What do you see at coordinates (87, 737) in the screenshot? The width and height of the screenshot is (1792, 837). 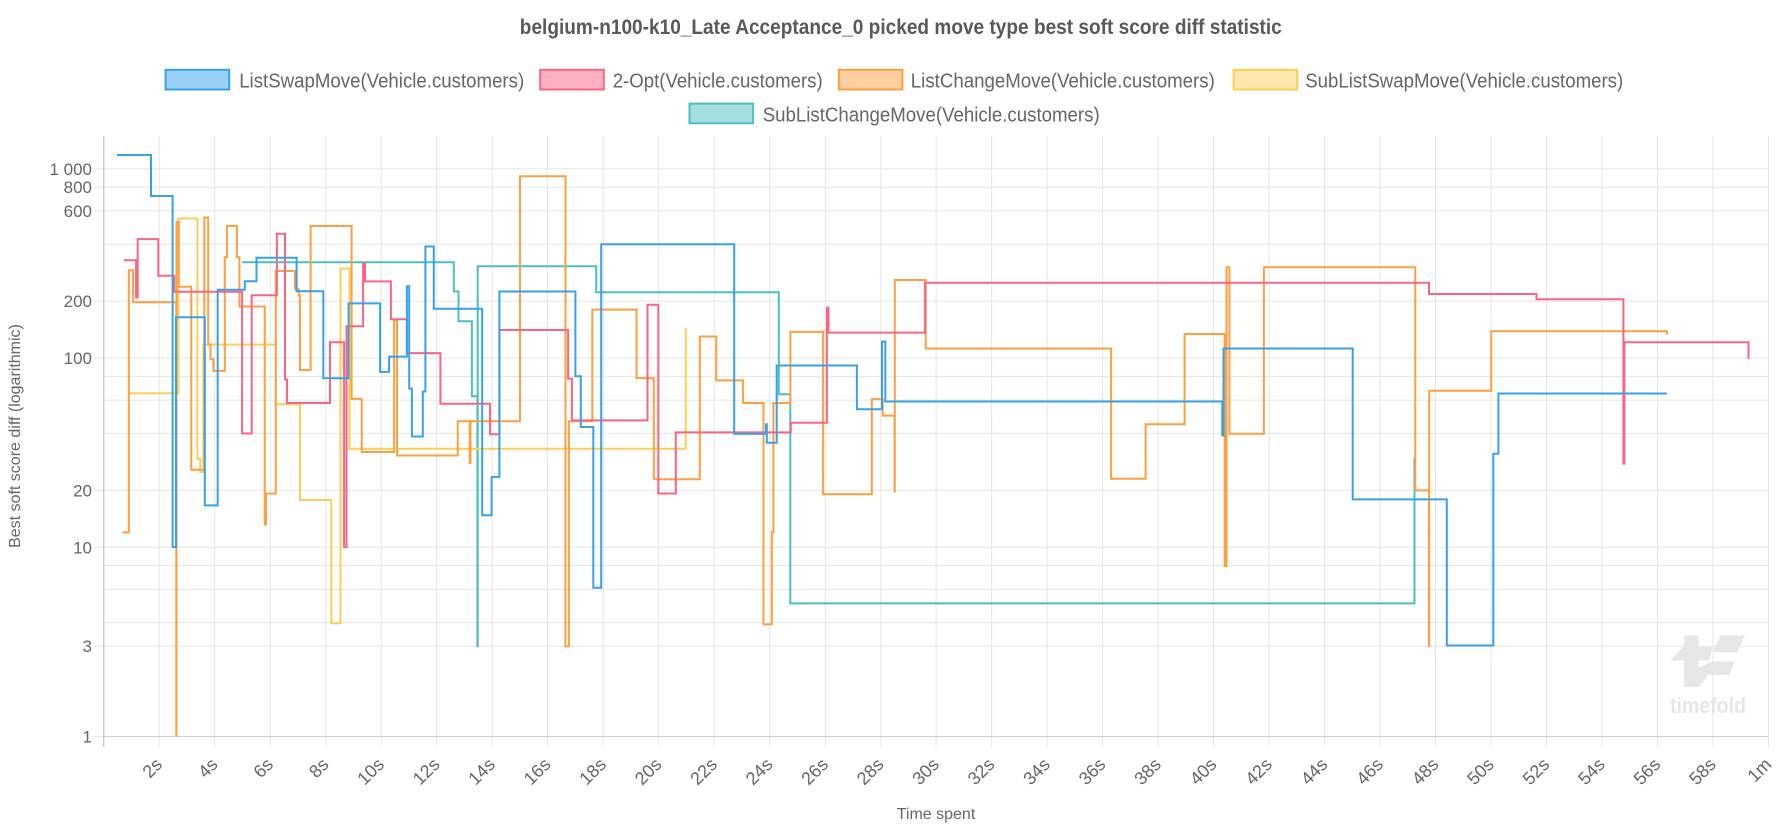 I see `svg-text: 1` at bounding box center [87, 737].